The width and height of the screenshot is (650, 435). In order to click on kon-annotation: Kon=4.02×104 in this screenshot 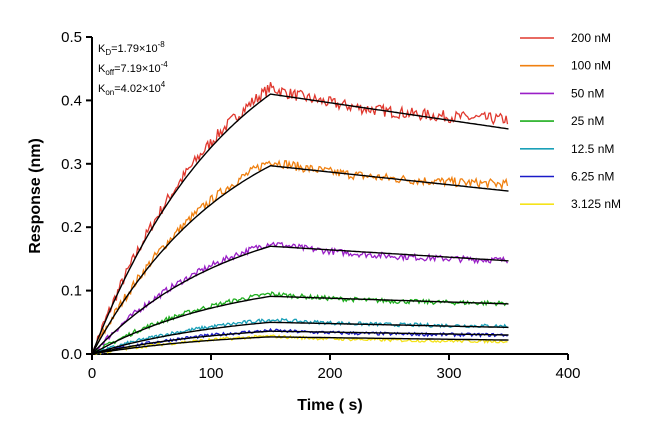, I will do `click(132, 88)`.